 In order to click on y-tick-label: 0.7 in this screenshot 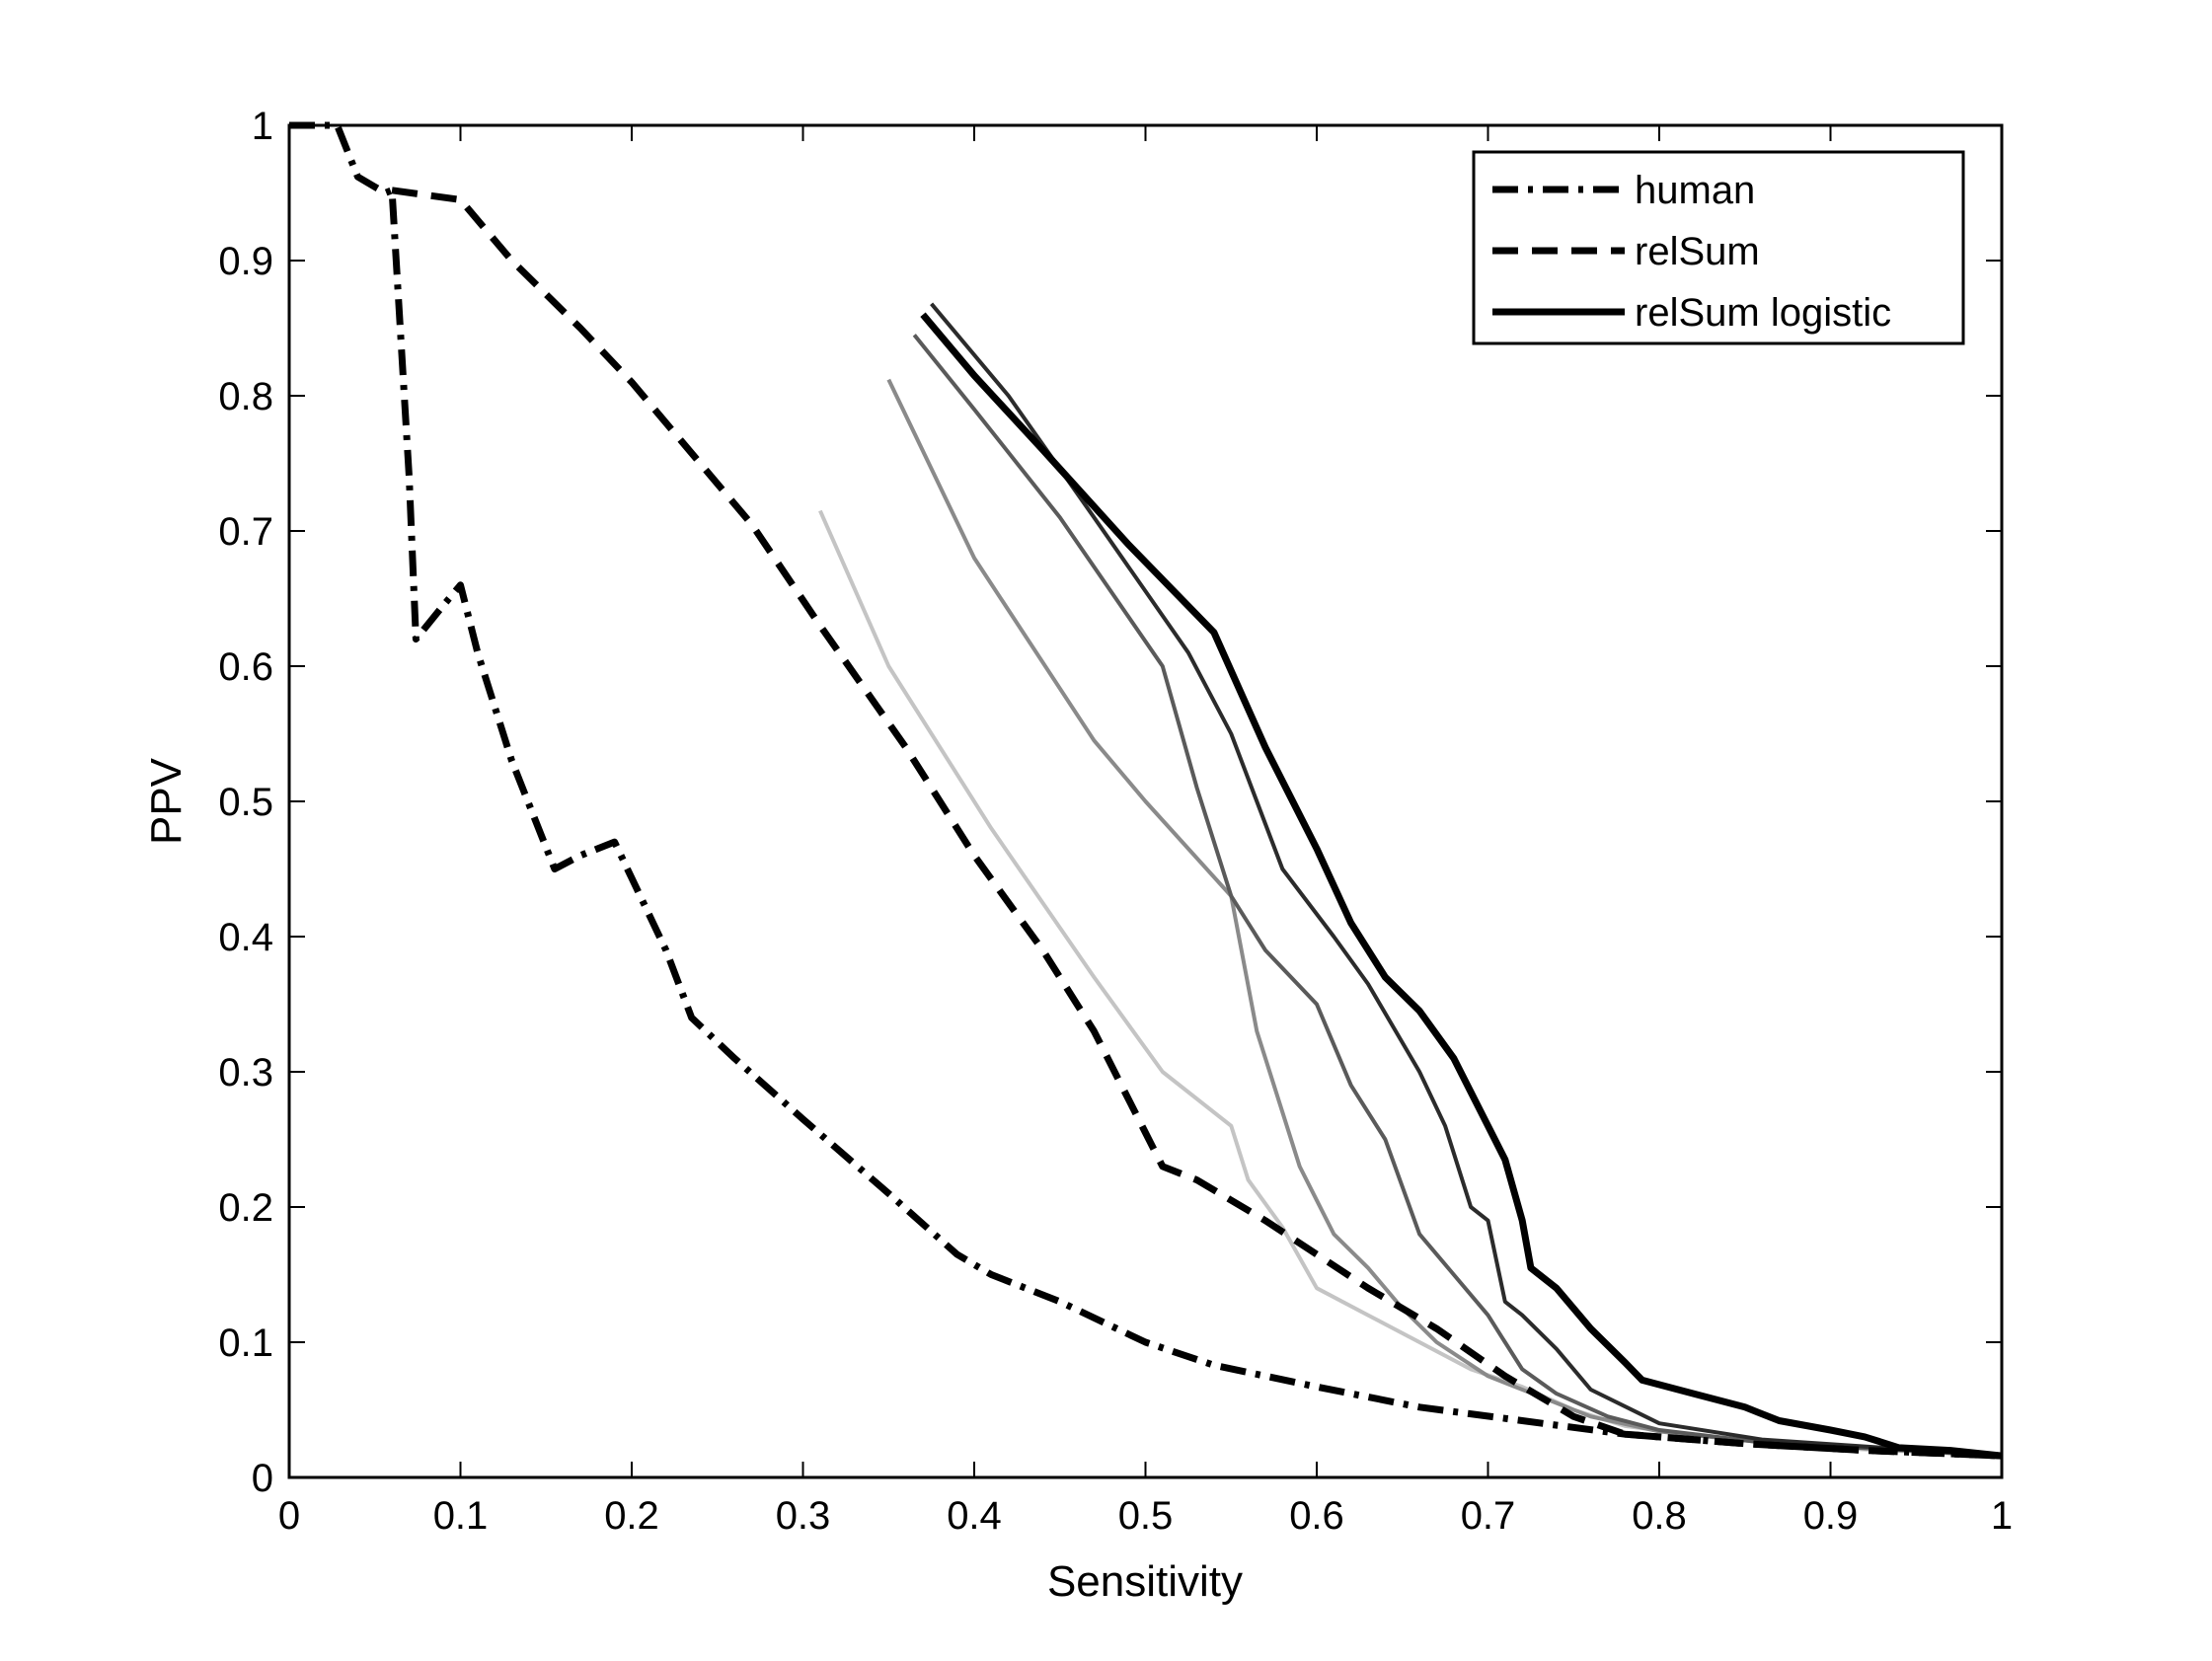, I will do `click(245, 532)`.